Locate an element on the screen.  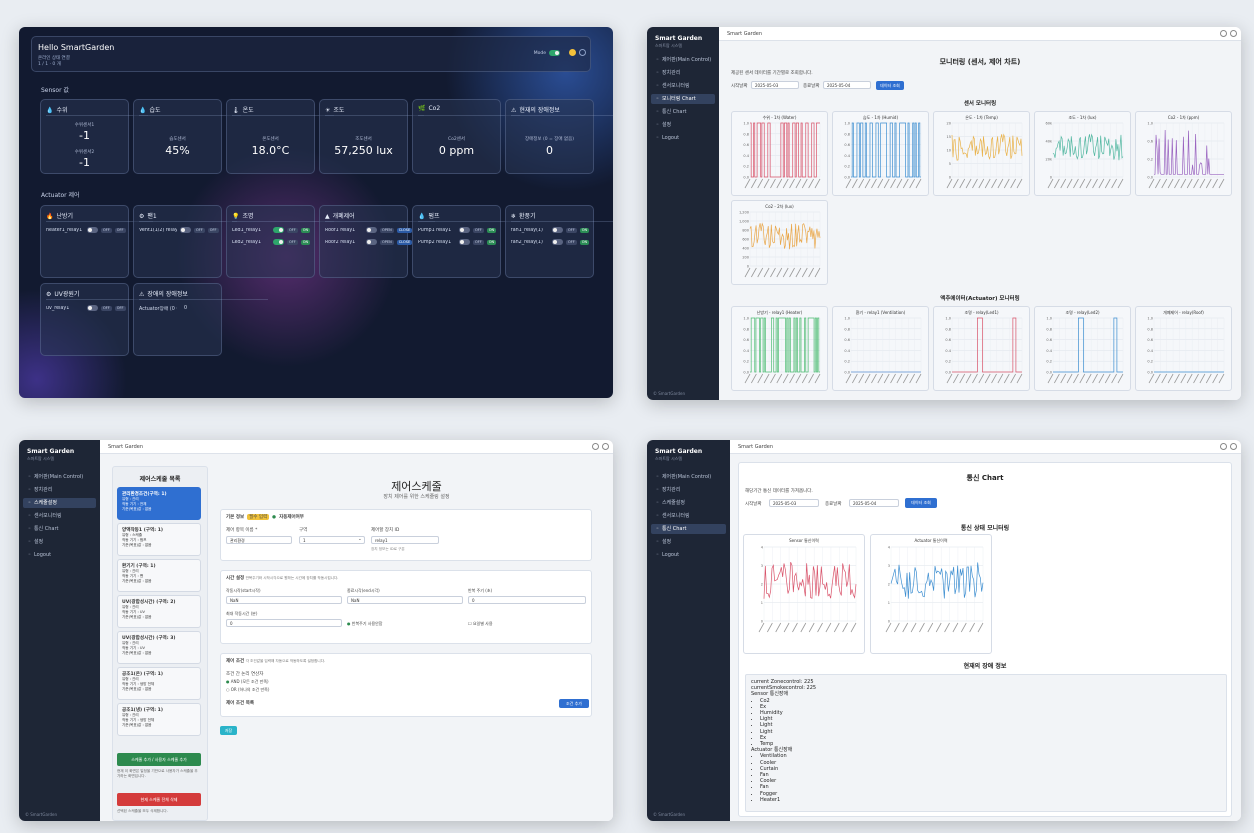
actuator-chart-title: 조명 - relay(Led2) is located at coordinates (1082, 312).